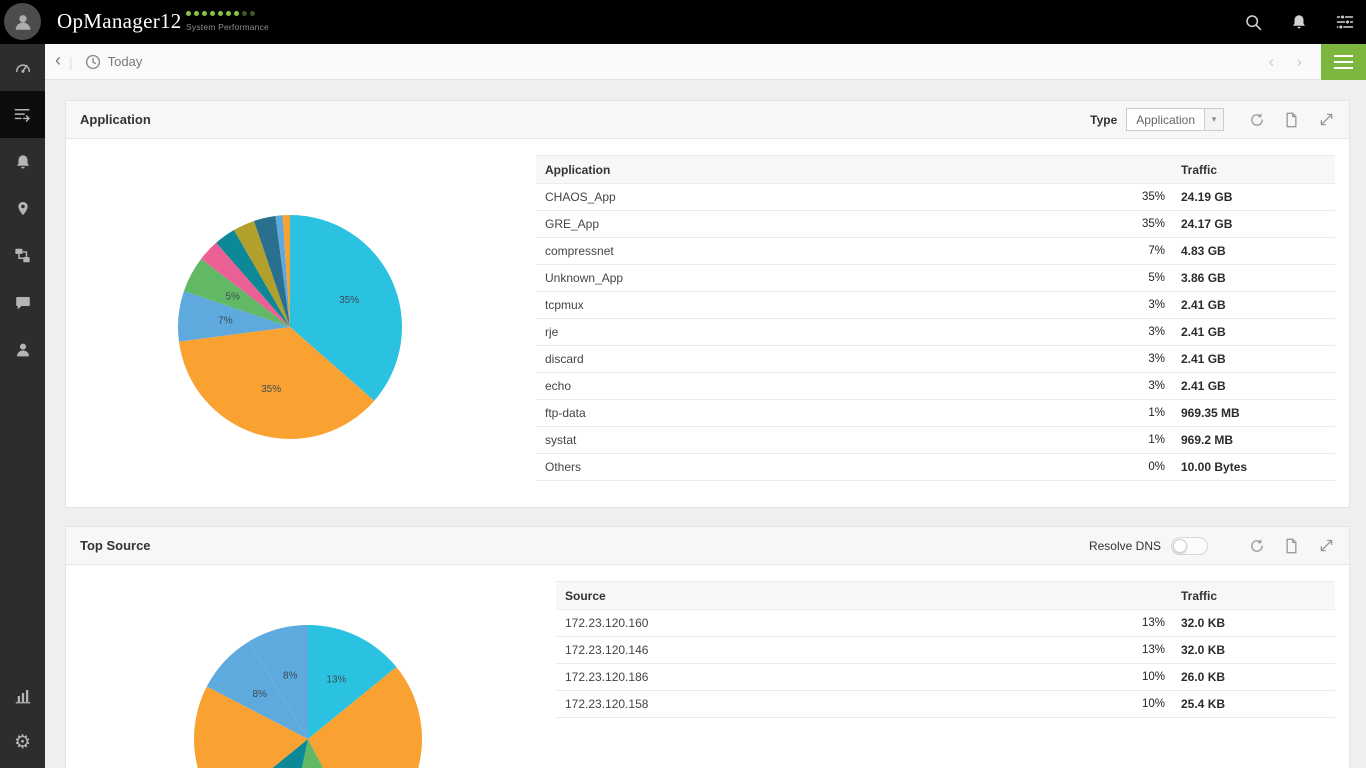 The width and height of the screenshot is (1366, 768). I want to click on table-row: rje 3% 2.41 GB, so click(935, 332).